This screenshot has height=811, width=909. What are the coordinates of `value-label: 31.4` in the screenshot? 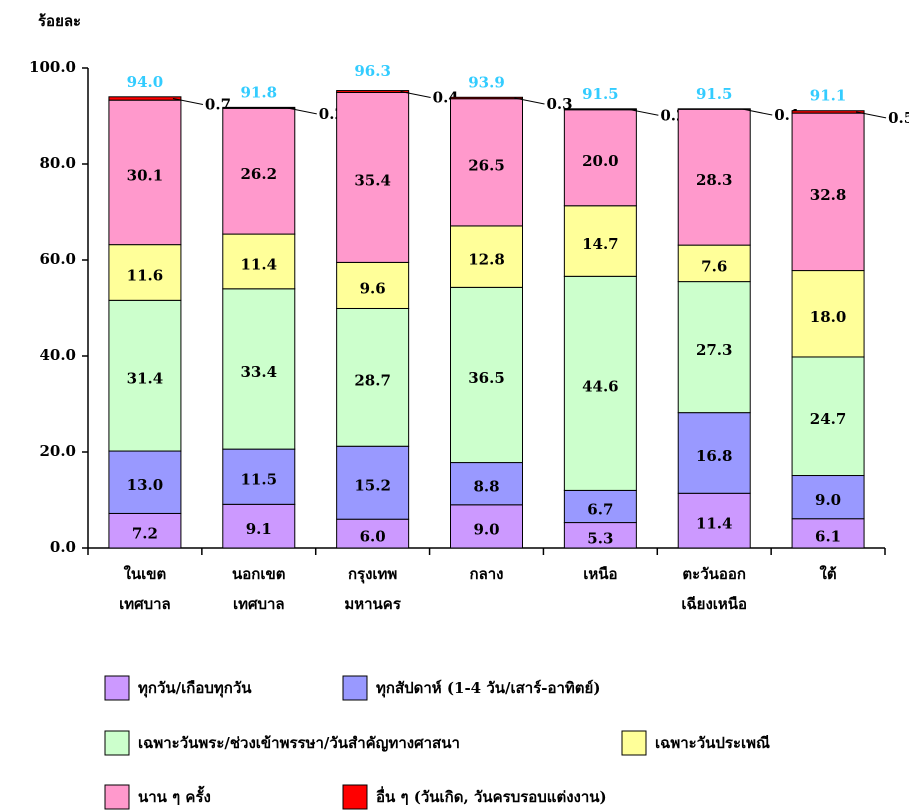 It's located at (145, 379).